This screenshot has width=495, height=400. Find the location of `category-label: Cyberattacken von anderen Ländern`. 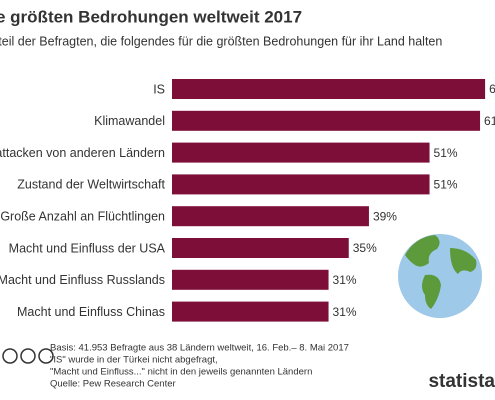

category-label: Cyberattacken von anderen Ländern is located at coordinates (82, 153).